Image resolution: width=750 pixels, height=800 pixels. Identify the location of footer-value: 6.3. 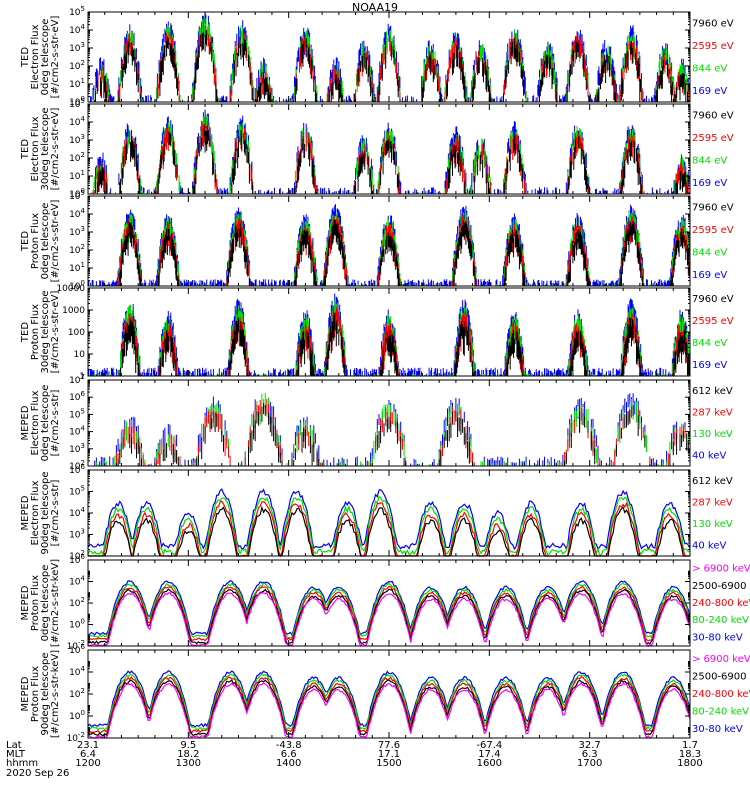
(590, 754).